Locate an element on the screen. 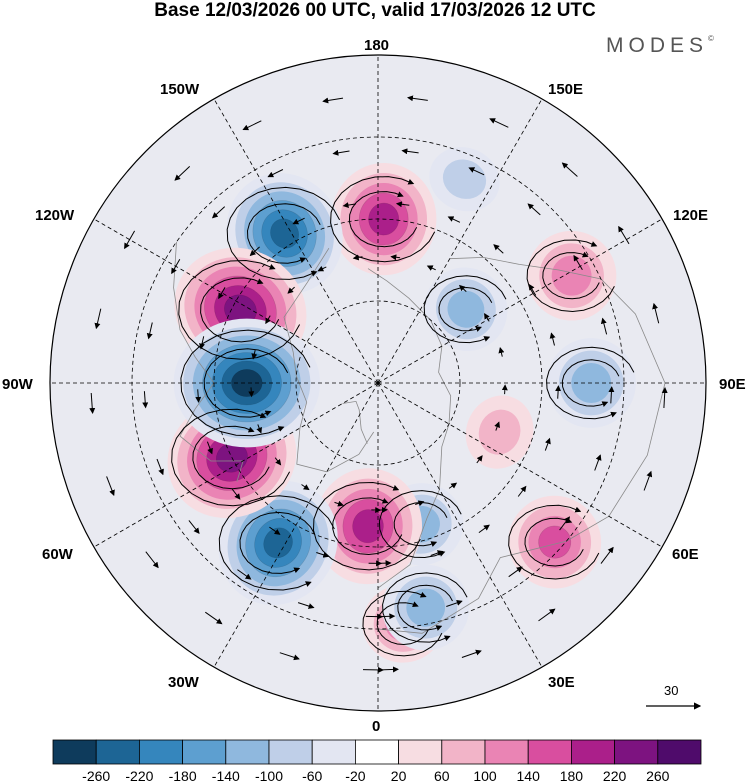 This screenshot has width=750, height=783. lon-label-180: 180 is located at coordinates (377, 45).